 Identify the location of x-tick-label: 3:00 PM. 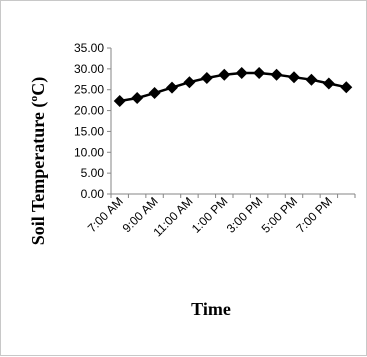
(245, 215).